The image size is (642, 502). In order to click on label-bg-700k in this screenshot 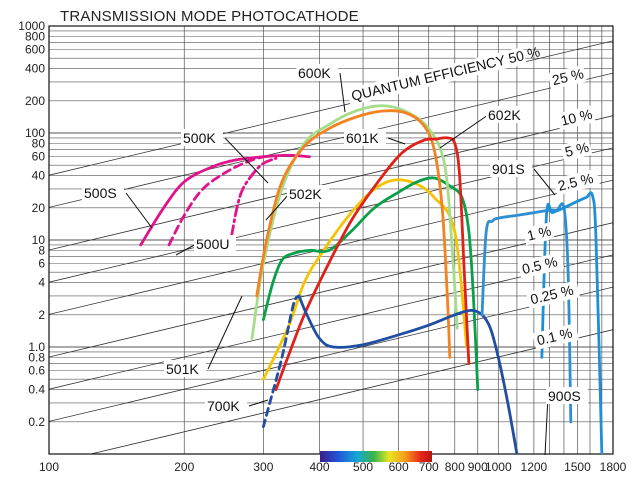, I will do `click(226, 405)`.